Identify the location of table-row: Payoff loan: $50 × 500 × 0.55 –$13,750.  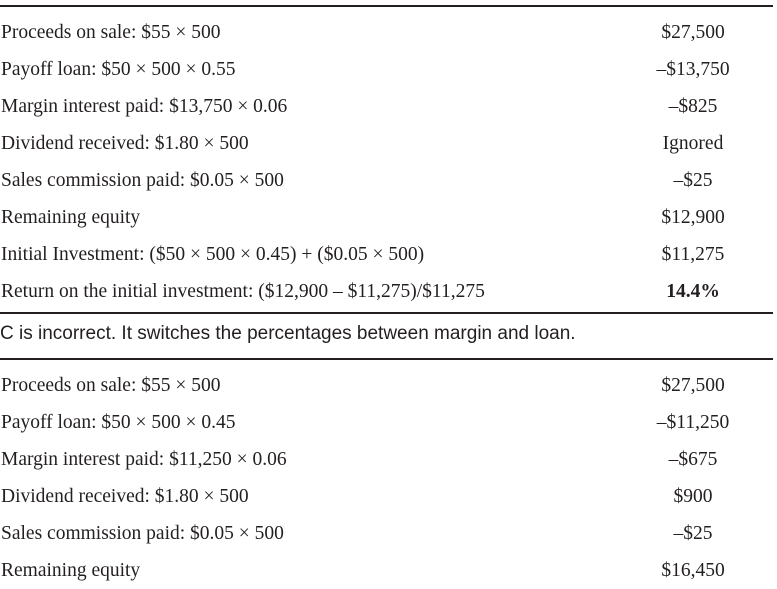
(386, 69).